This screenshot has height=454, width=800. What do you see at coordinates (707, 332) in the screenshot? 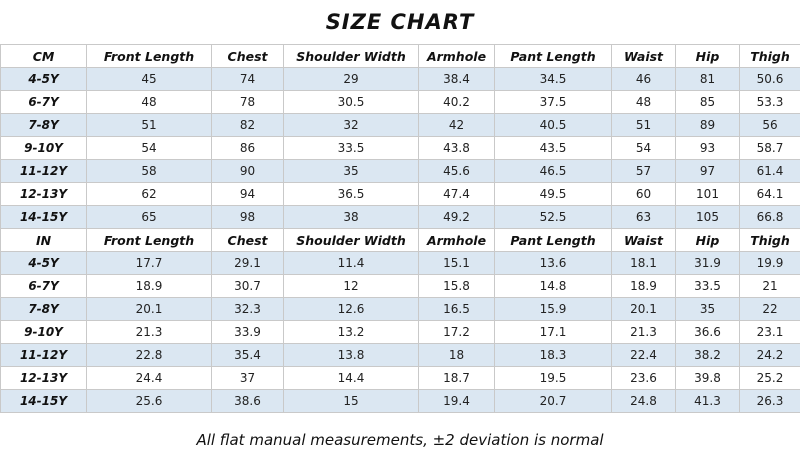
I see `in-measurement-cell: 36.6` at bounding box center [707, 332].